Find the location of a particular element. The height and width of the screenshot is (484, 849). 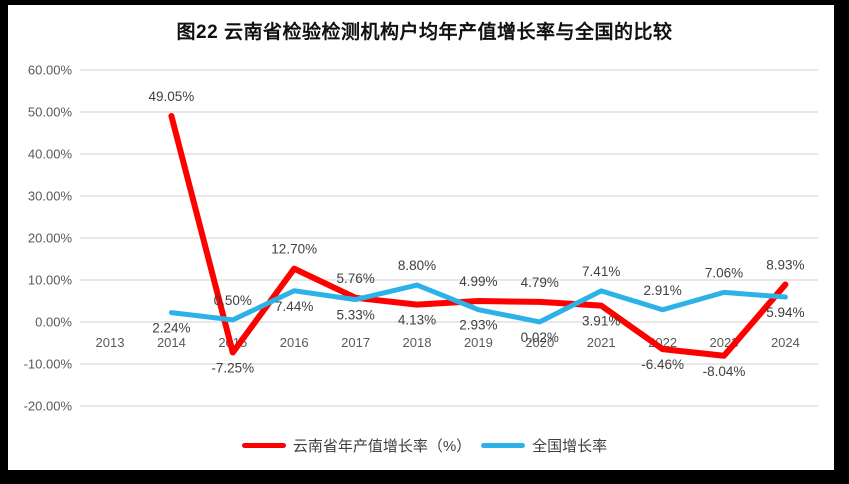

data-label: 2.24% is located at coordinates (171, 328).